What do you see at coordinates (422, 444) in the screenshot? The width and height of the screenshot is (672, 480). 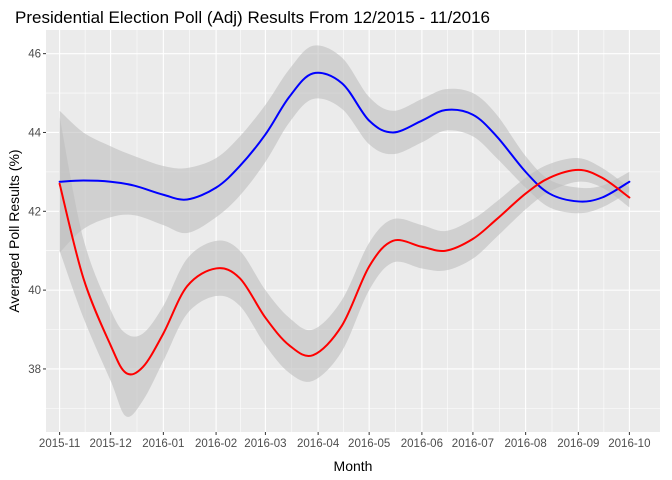 I see `x-tick-label: 2016-06` at bounding box center [422, 444].